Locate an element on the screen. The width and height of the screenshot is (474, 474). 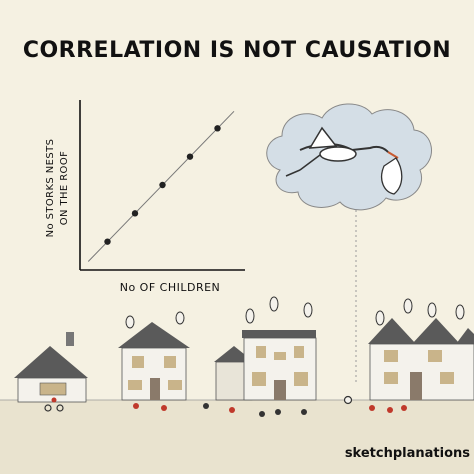
x-axis-label: No OF CHILDREN is located at coordinates (170, 287).